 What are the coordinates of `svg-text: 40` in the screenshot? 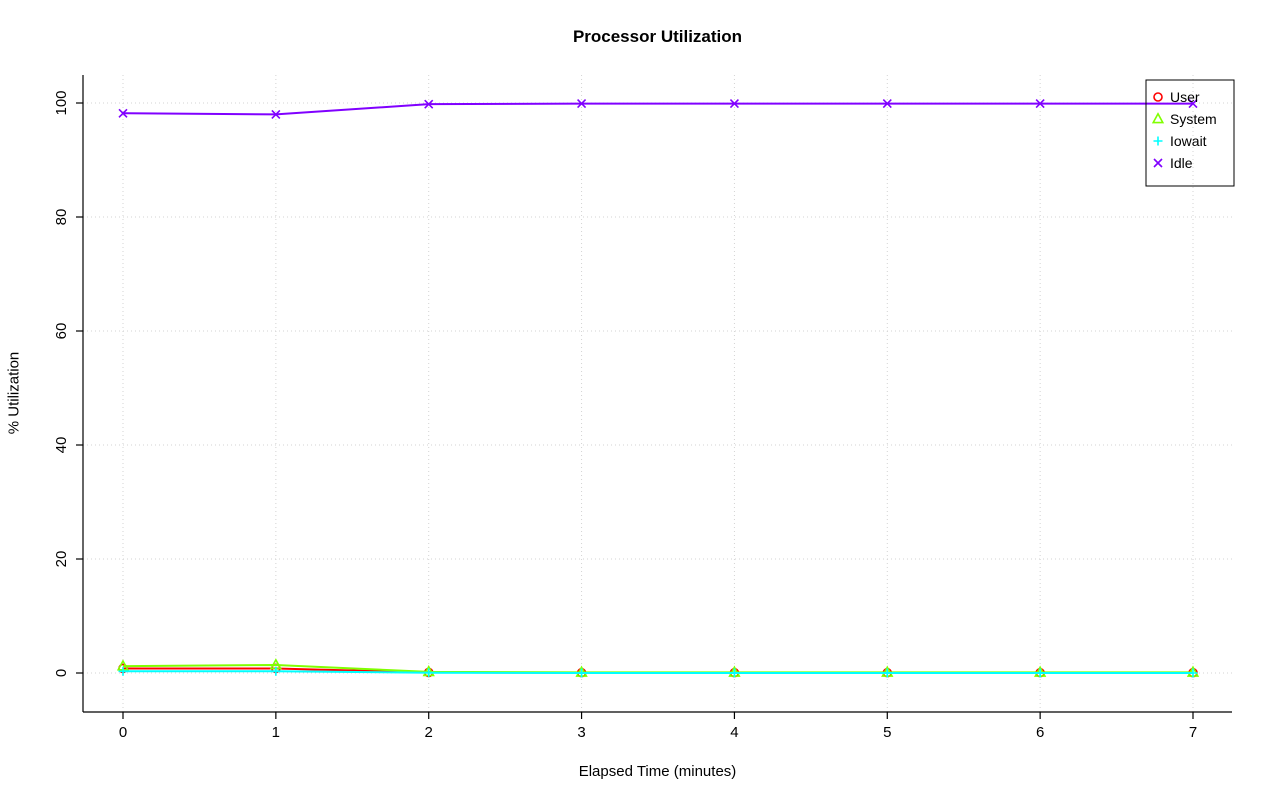 It's located at (61, 445).